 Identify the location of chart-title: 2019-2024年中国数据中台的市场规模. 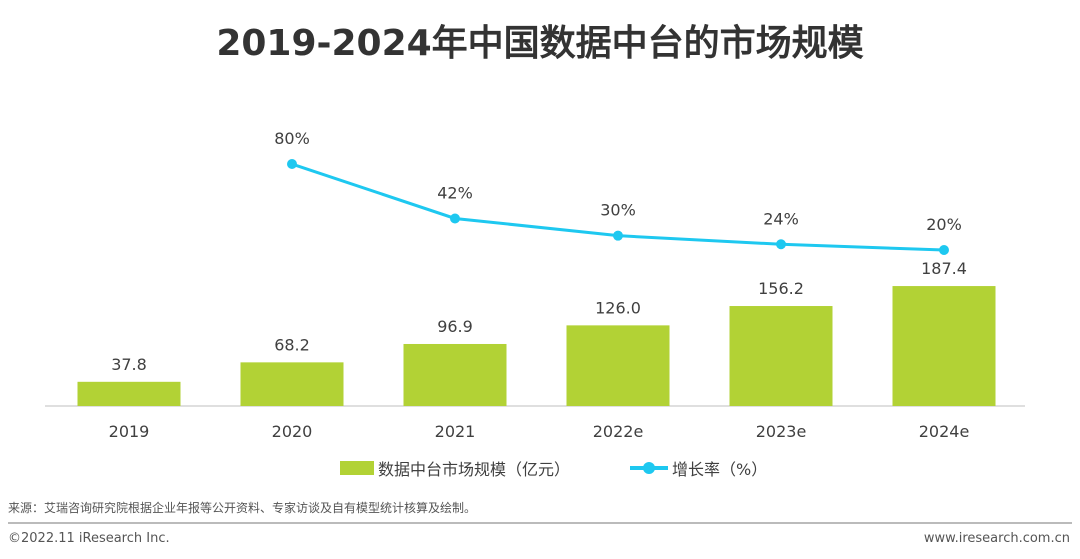
(540, 43).